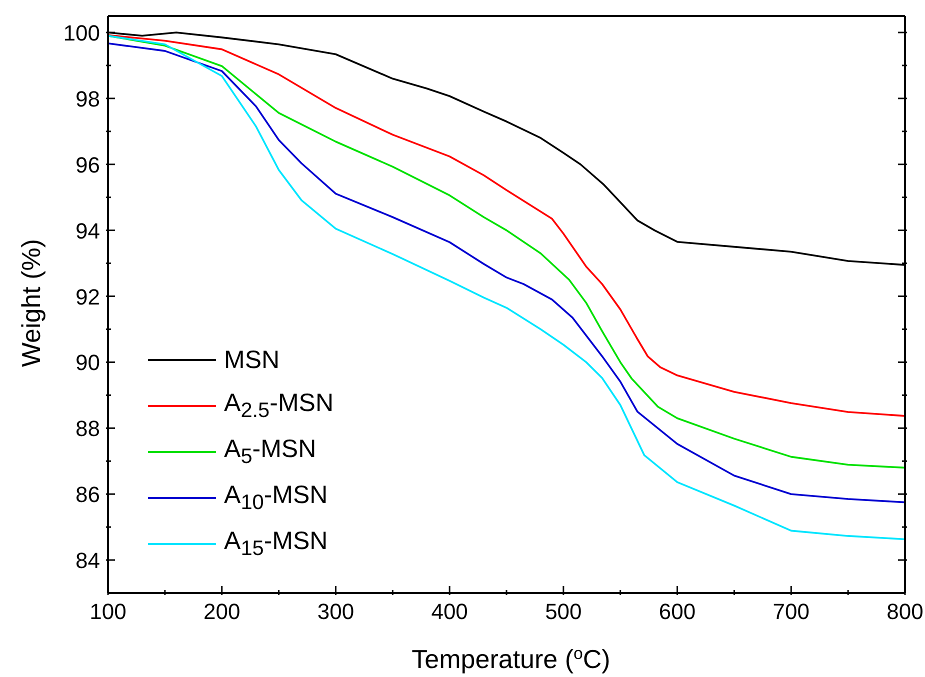 The image size is (925, 677). What do you see at coordinates (563, 611) in the screenshot?
I see `x-tick-label: 500` at bounding box center [563, 611].